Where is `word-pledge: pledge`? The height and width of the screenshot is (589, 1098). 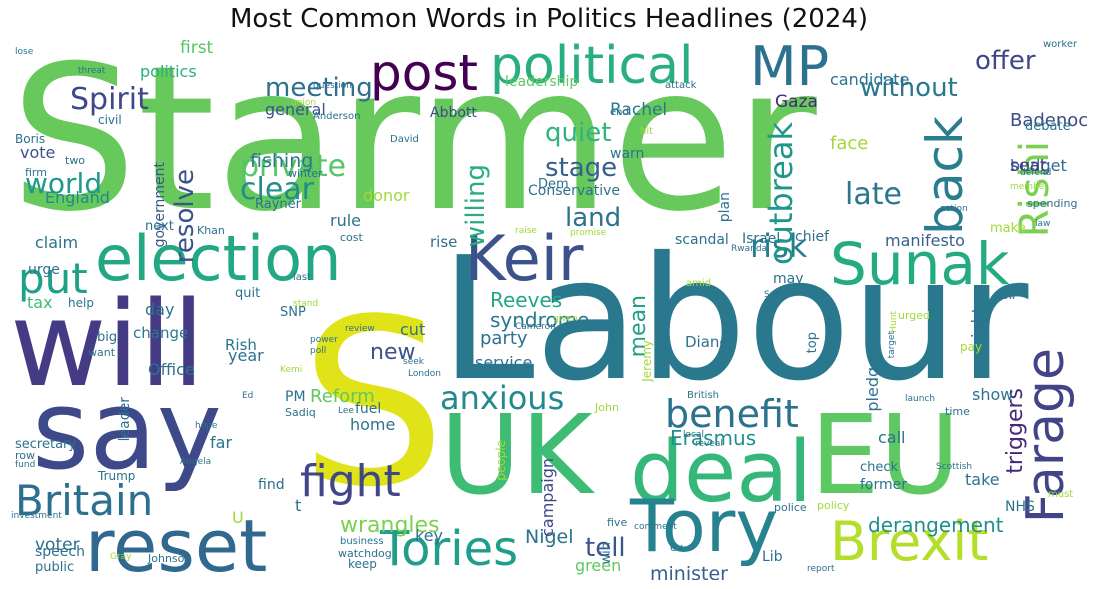 word-pledge: pledge is located at coordinates (872, 384).